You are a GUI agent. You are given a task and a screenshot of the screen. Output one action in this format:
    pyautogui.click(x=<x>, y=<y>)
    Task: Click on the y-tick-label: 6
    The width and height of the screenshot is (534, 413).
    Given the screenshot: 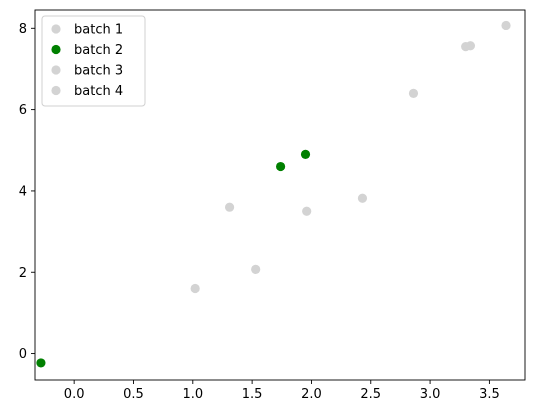 What is the action you would take?
    pyautogui.click(x=23, y=110)
    